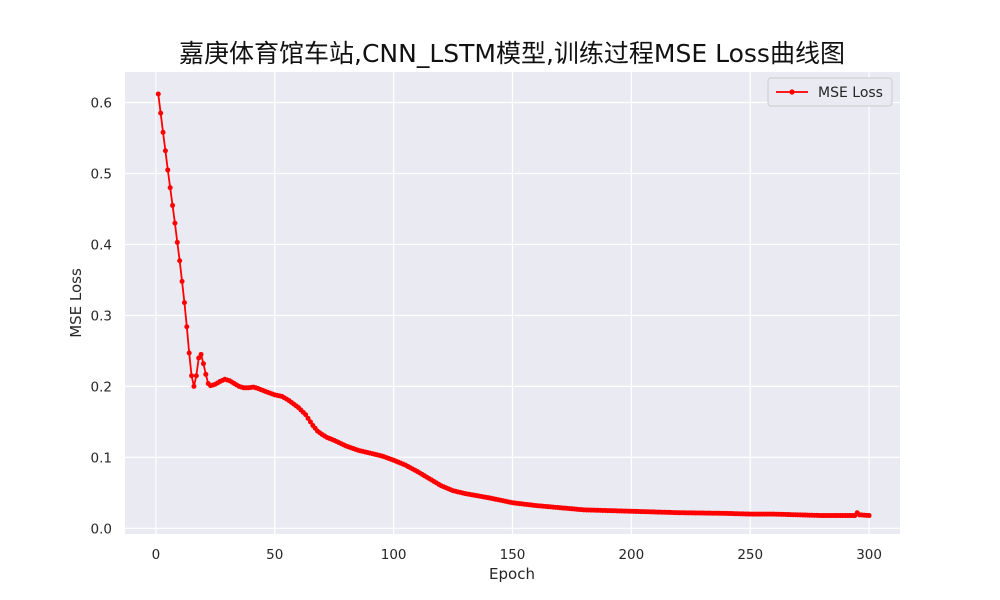 This screenshot has width=1000, height=600. I want to click on x-axis-label: Epoch, so click(512, 574).